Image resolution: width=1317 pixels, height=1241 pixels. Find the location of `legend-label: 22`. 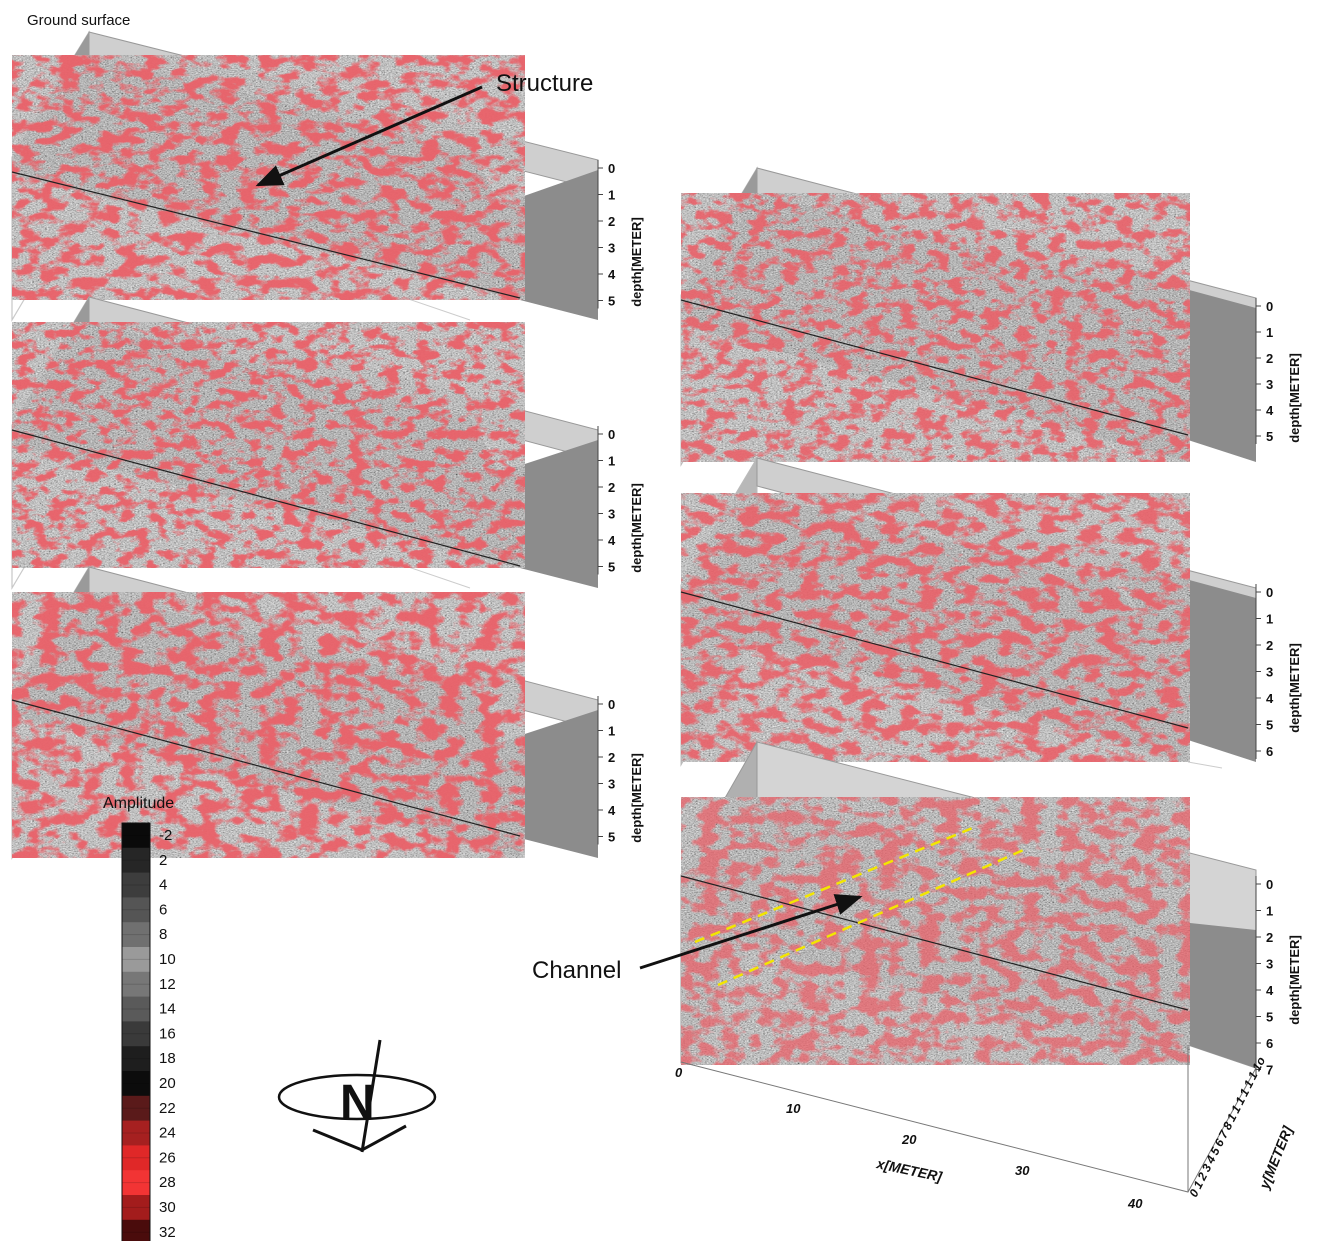

legend-label: 22 is located at coordinates (167, 1108).